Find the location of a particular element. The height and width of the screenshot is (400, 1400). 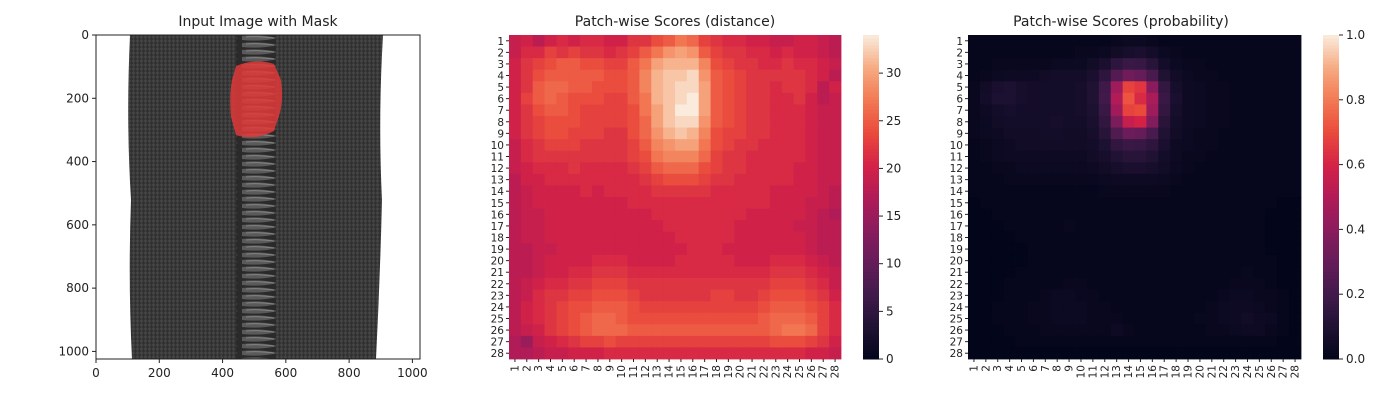

y-tick-label: 6 is located at coordinates (500, 100).